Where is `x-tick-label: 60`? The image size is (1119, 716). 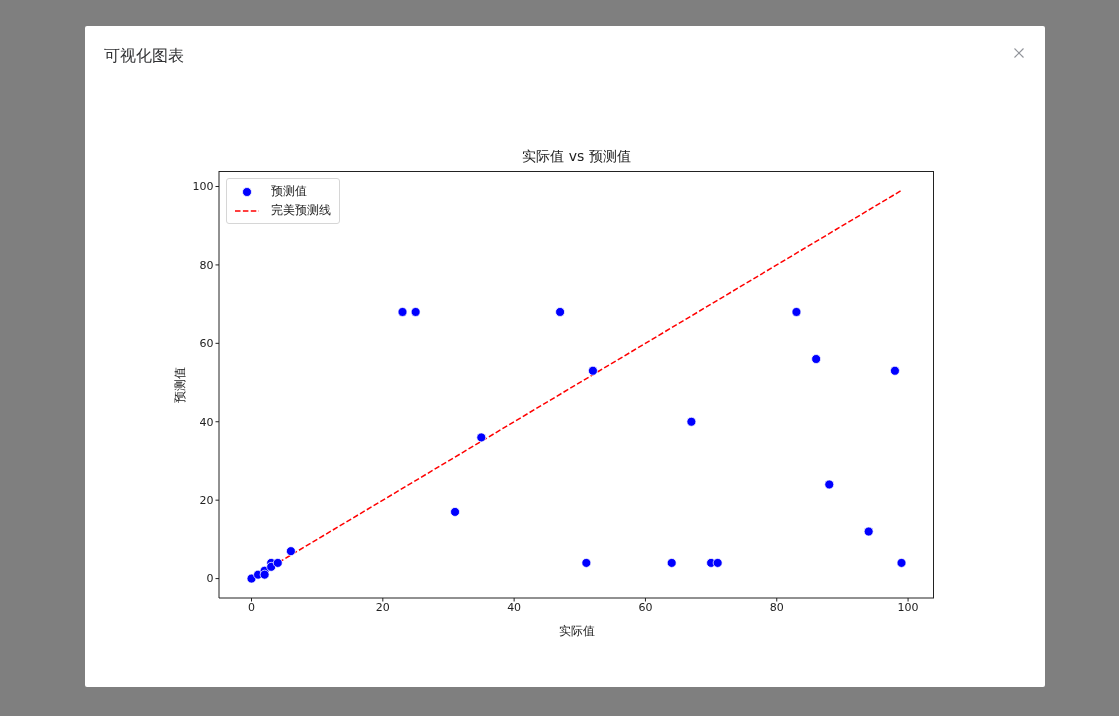 x-tick-label: 60 is located at coordinates (645, 608).